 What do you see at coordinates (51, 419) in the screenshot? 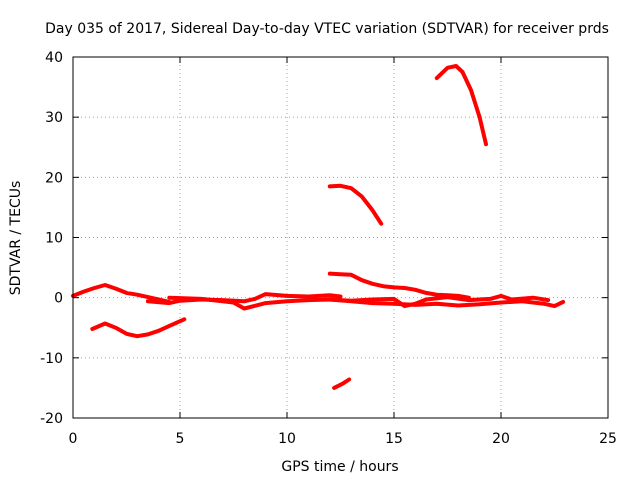
I see `y-tick-label: -20` at bounding box center [51, 419].